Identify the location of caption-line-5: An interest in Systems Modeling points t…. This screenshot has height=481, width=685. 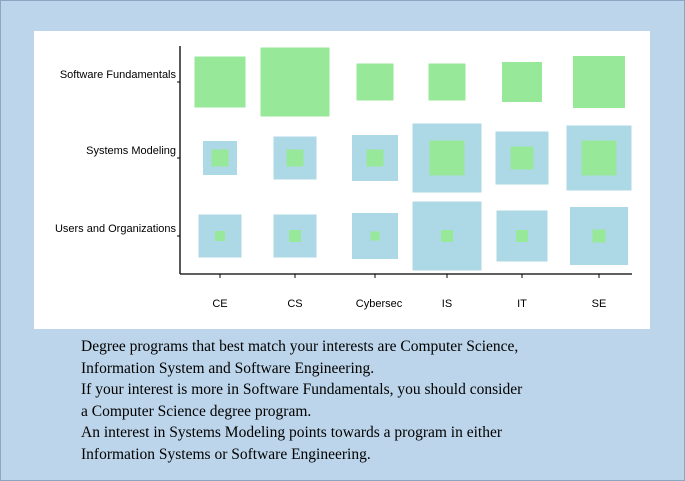
(292, 432).